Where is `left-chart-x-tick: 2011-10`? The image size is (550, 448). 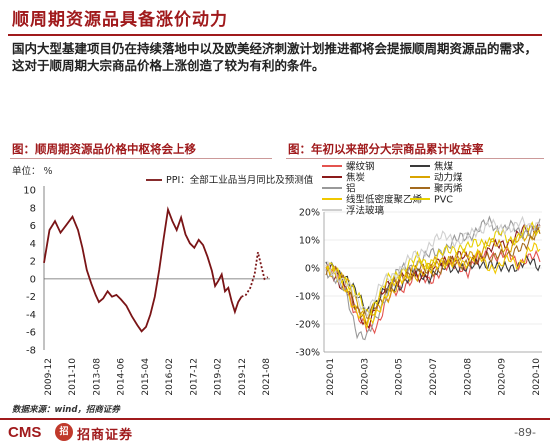
left-chart-x-tick: 2011-10 is located at coordinates (73, 377).